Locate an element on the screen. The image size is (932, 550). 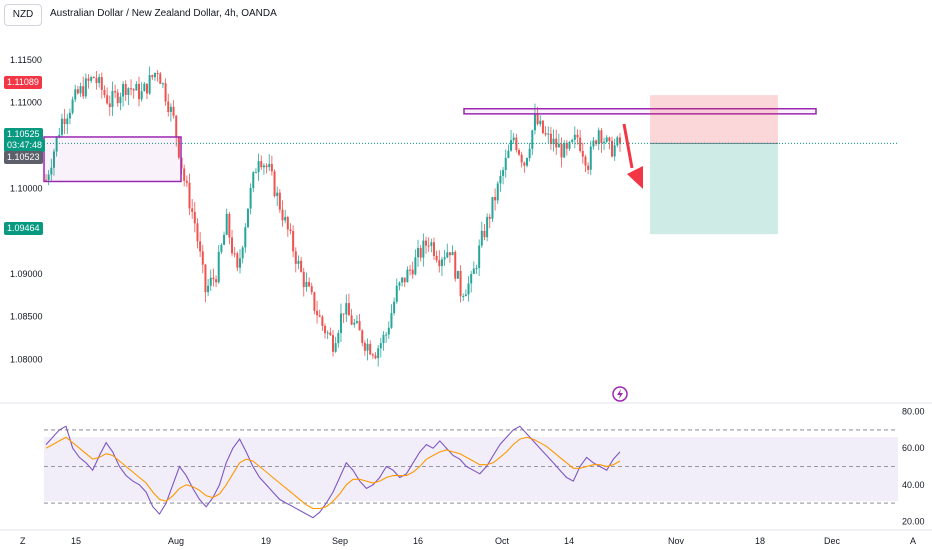
time-tick-label: 14 is located at coordinates (569, 541).